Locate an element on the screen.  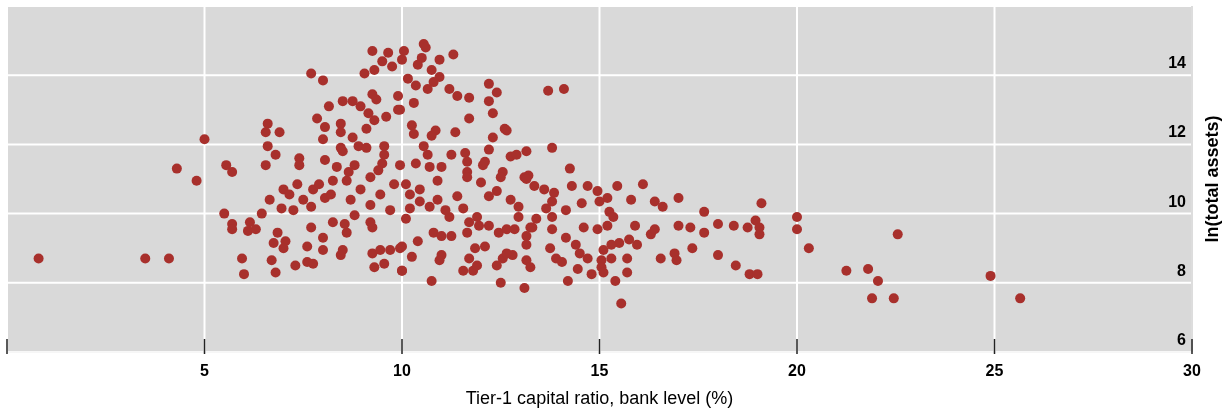
y-tick-label: 12 is located at coordinates (1177, 132).